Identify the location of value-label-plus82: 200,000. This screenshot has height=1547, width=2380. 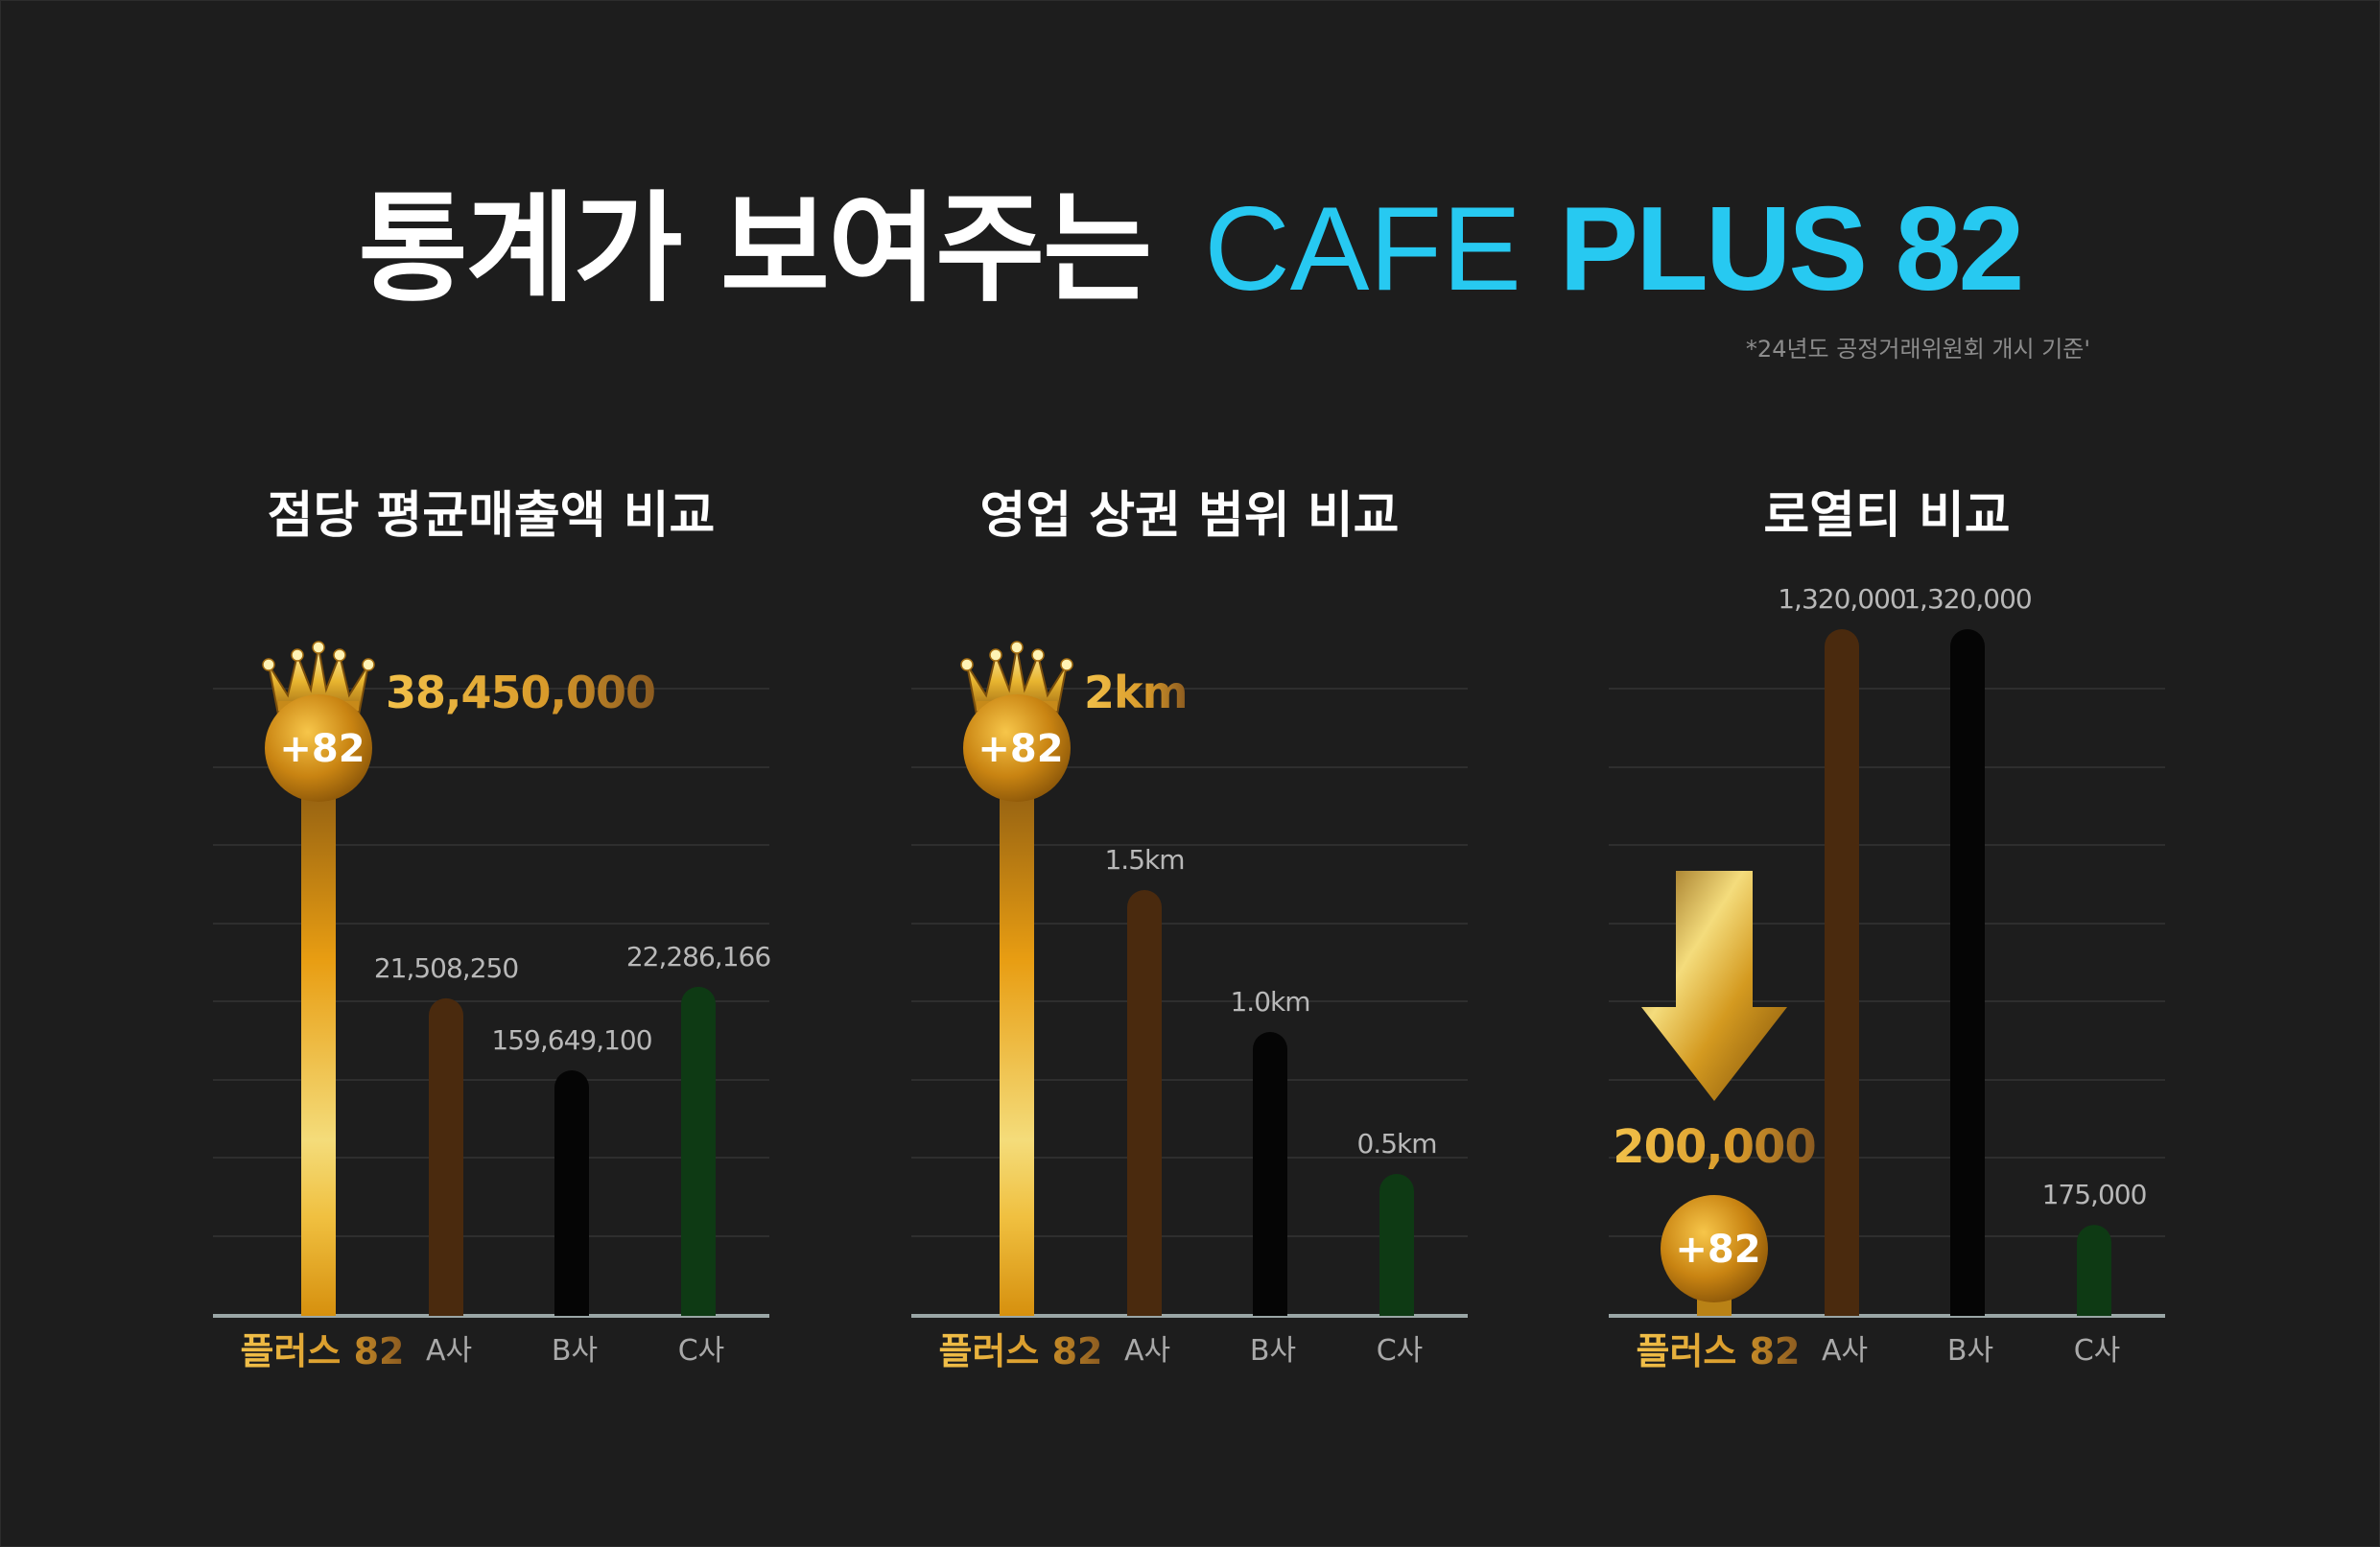
(1715, 1147).